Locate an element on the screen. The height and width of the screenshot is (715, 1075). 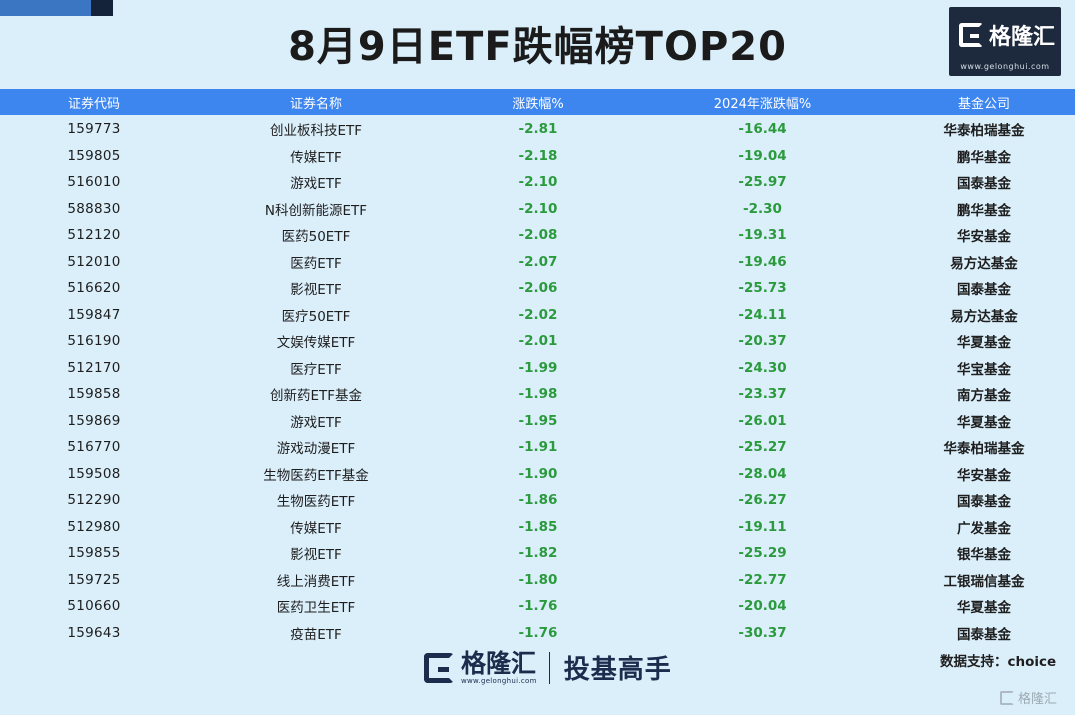
cell-code: 159858 is located at coordinates (94, 394).